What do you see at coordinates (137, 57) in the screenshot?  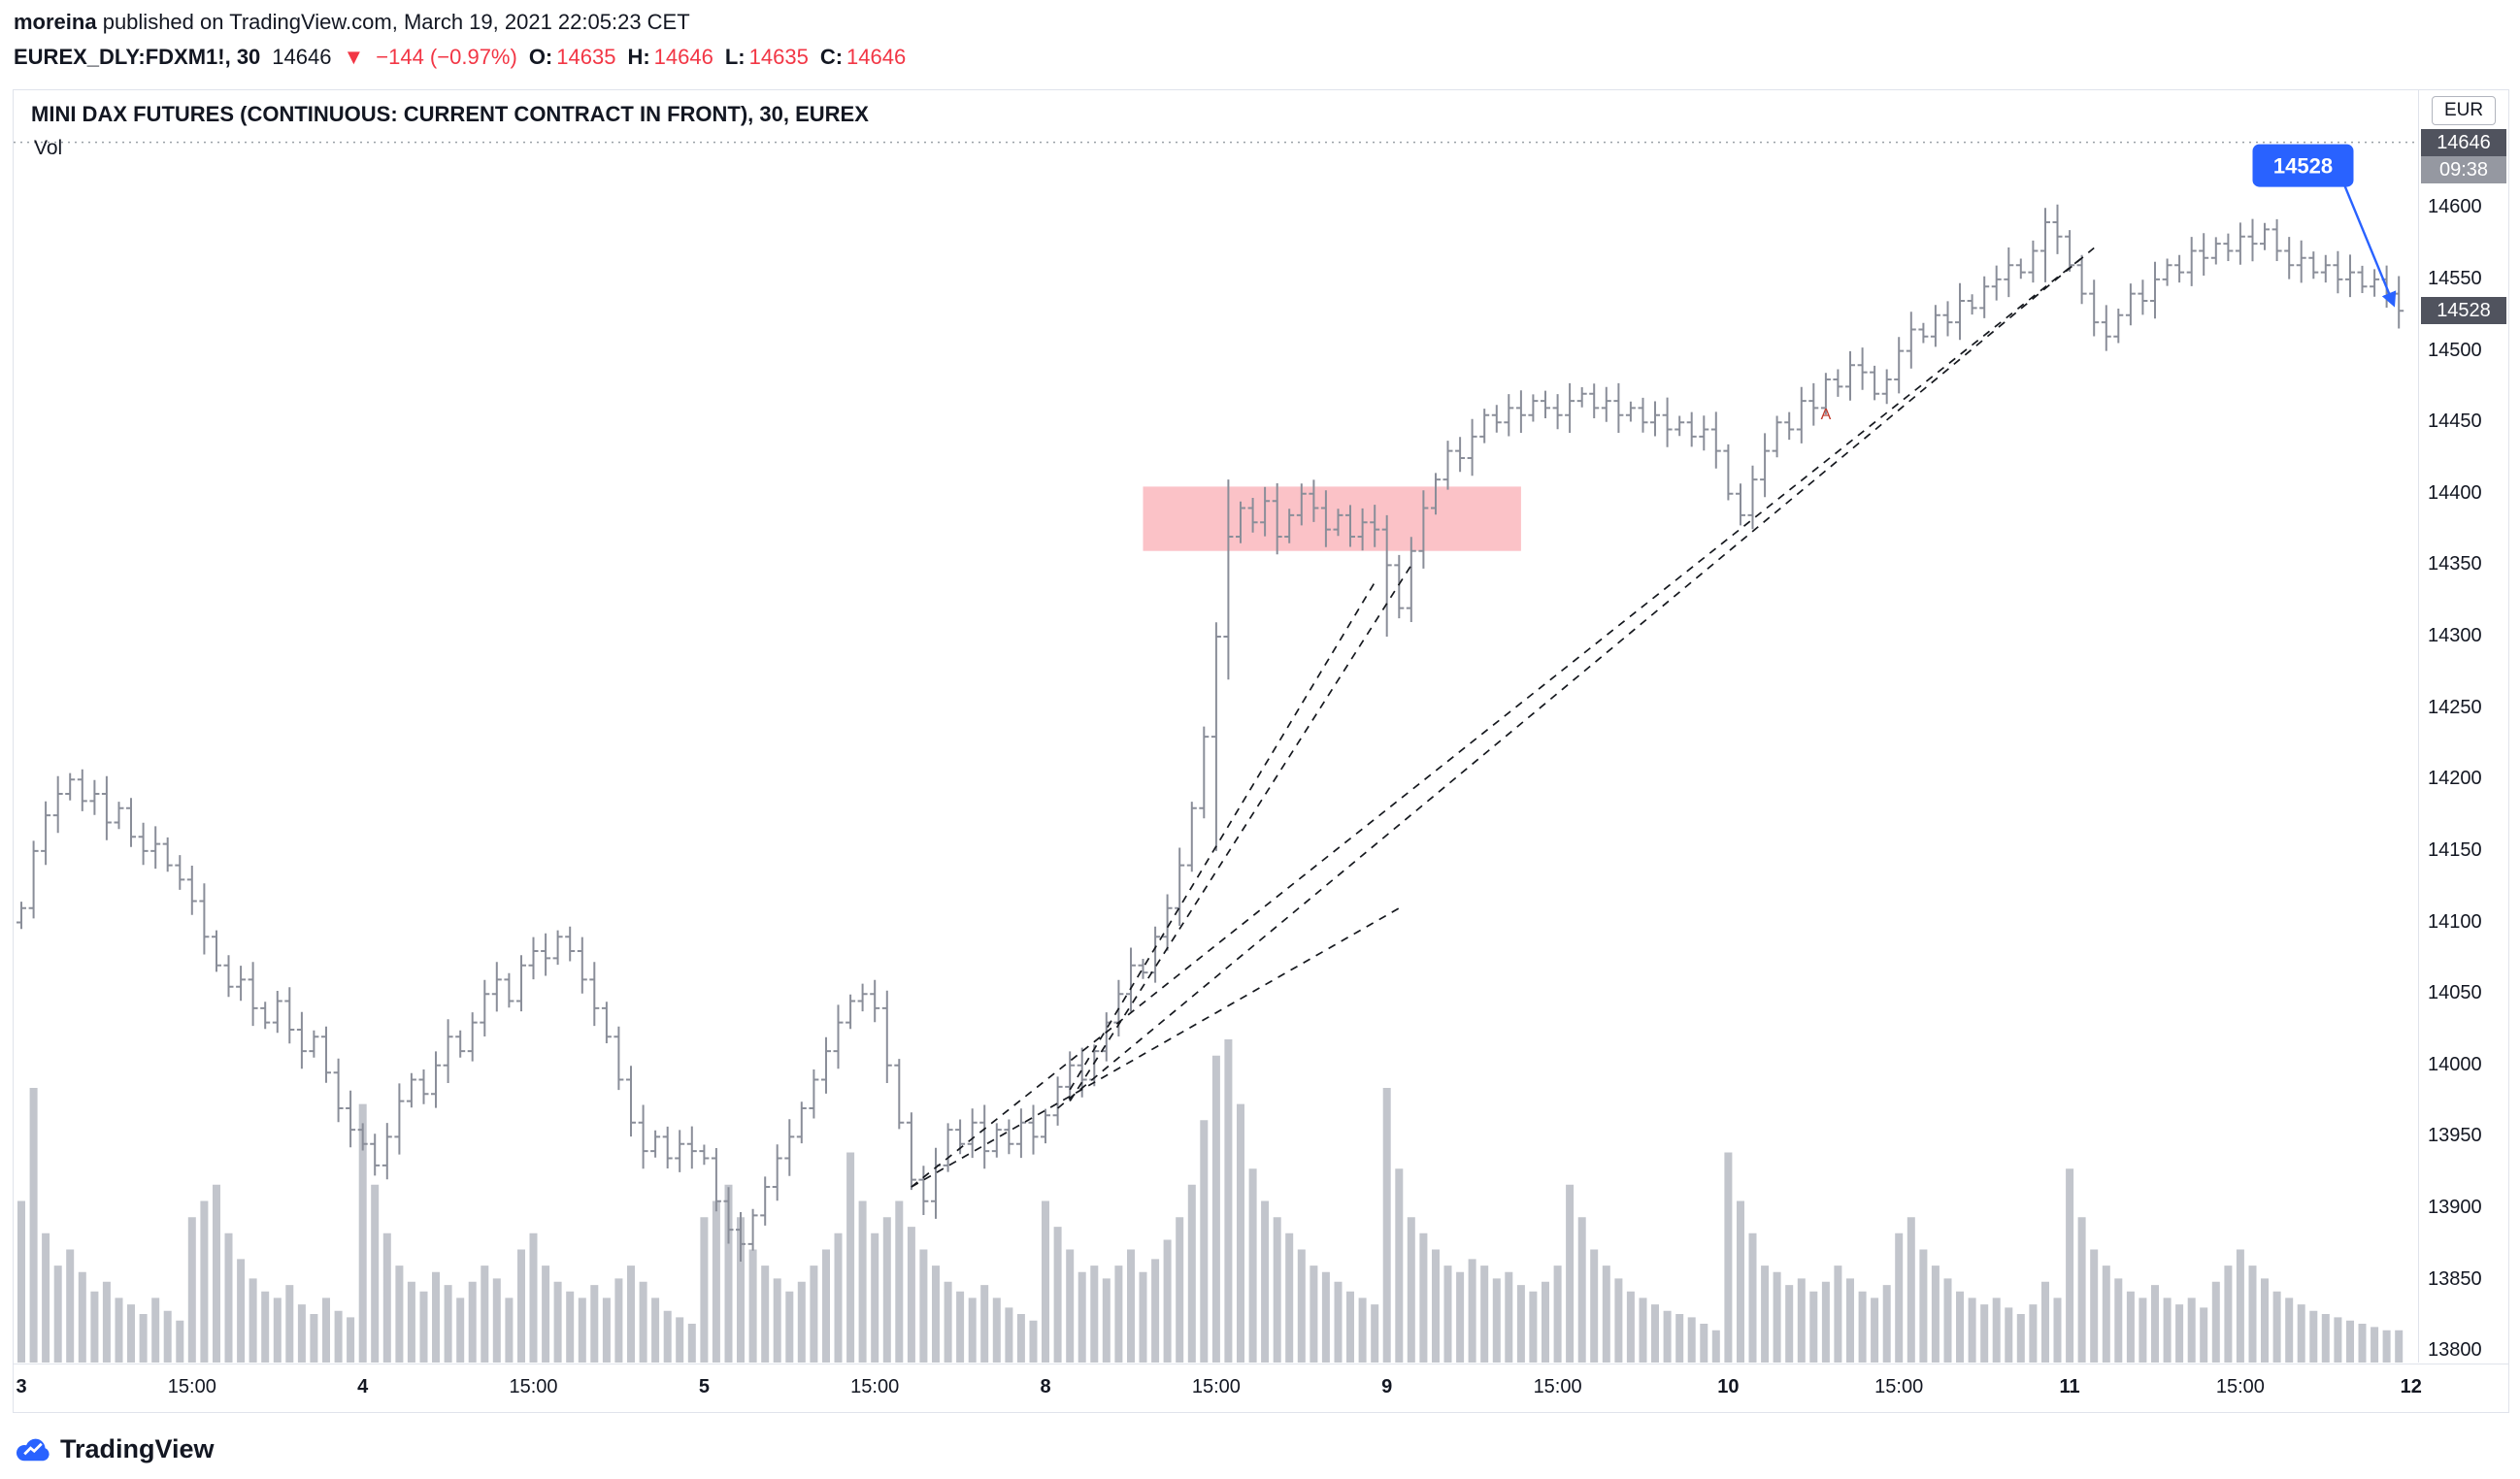 I see `symbol-title: EUREX_DLY:FDXM1!, 30` at bounding box center [137, 57].